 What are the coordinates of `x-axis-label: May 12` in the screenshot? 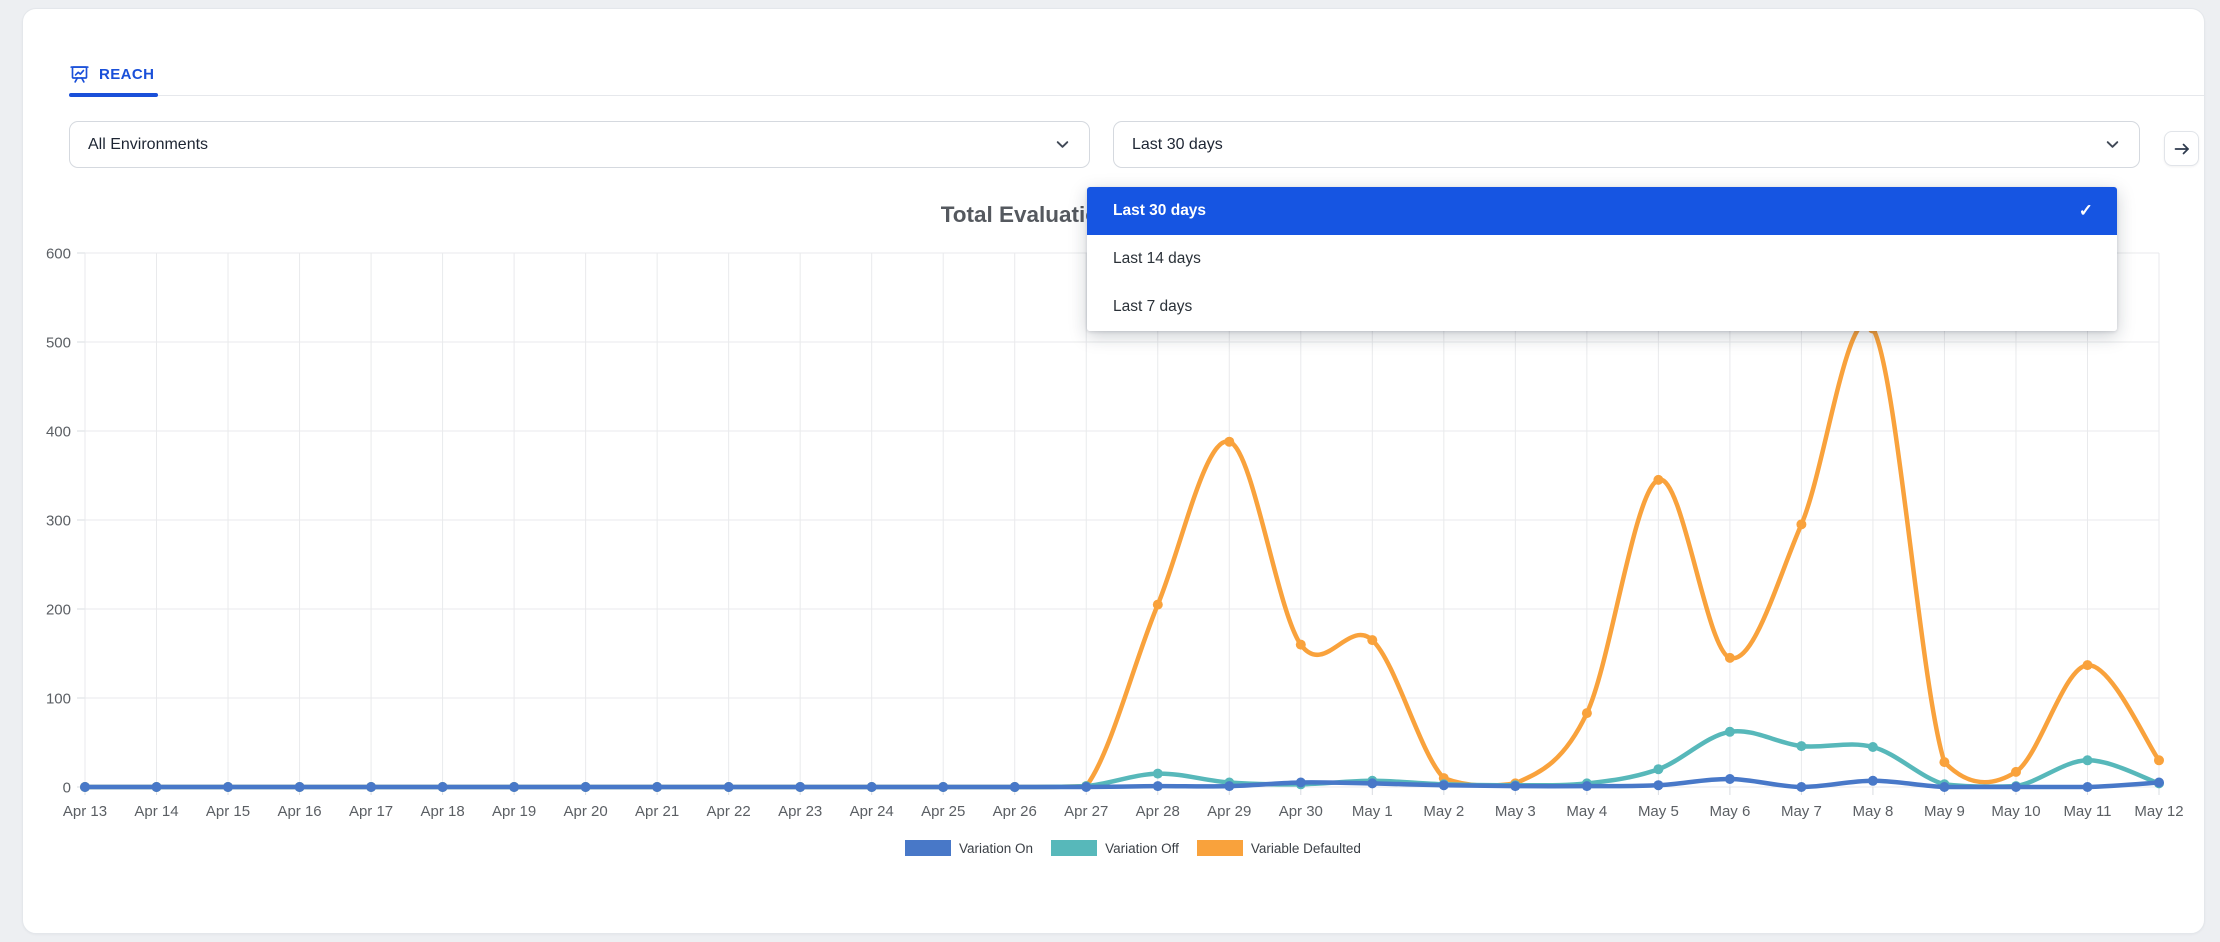 It's located at (2158, 811).